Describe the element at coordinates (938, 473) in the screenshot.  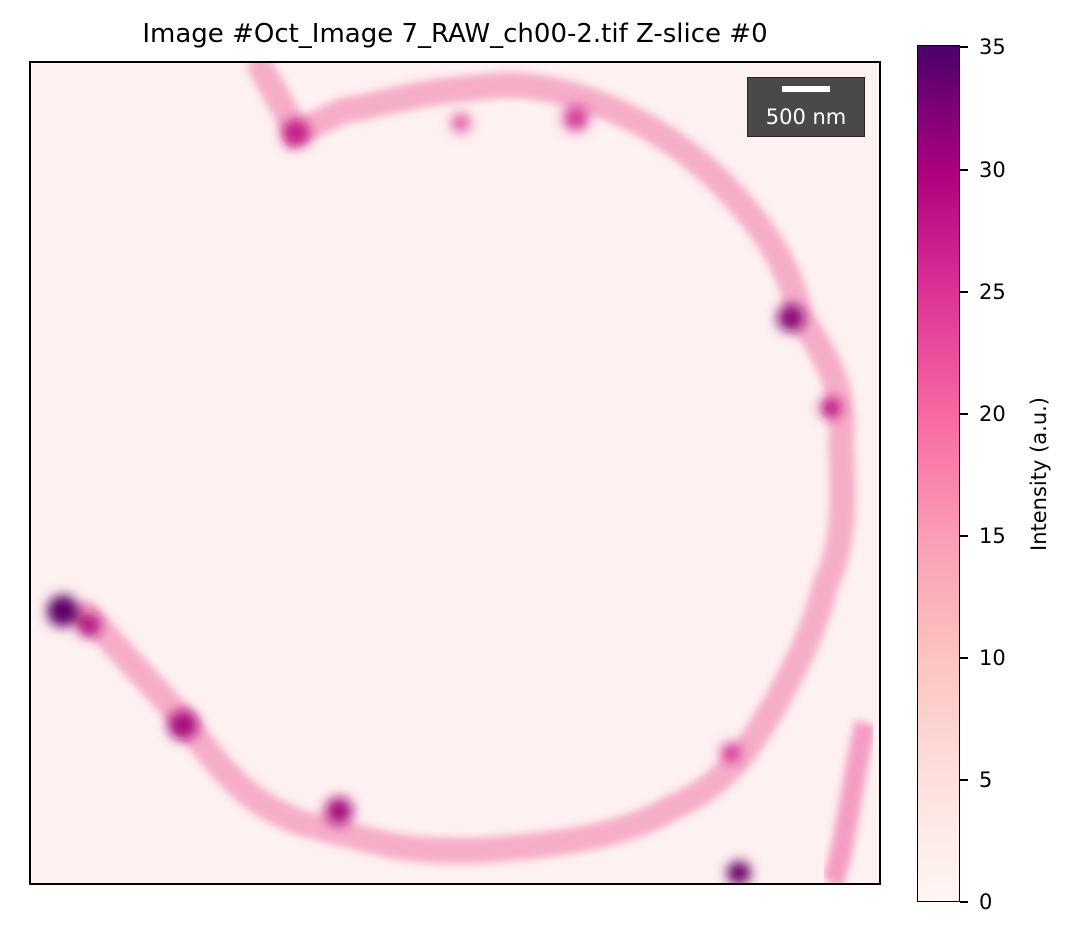
I see `colorbar` at that location.